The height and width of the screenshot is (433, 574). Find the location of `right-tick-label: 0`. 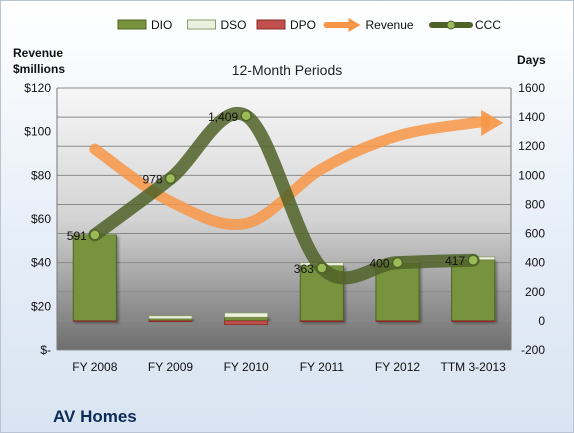

right-tick-label: 0 is located at coordinates (541, 321).